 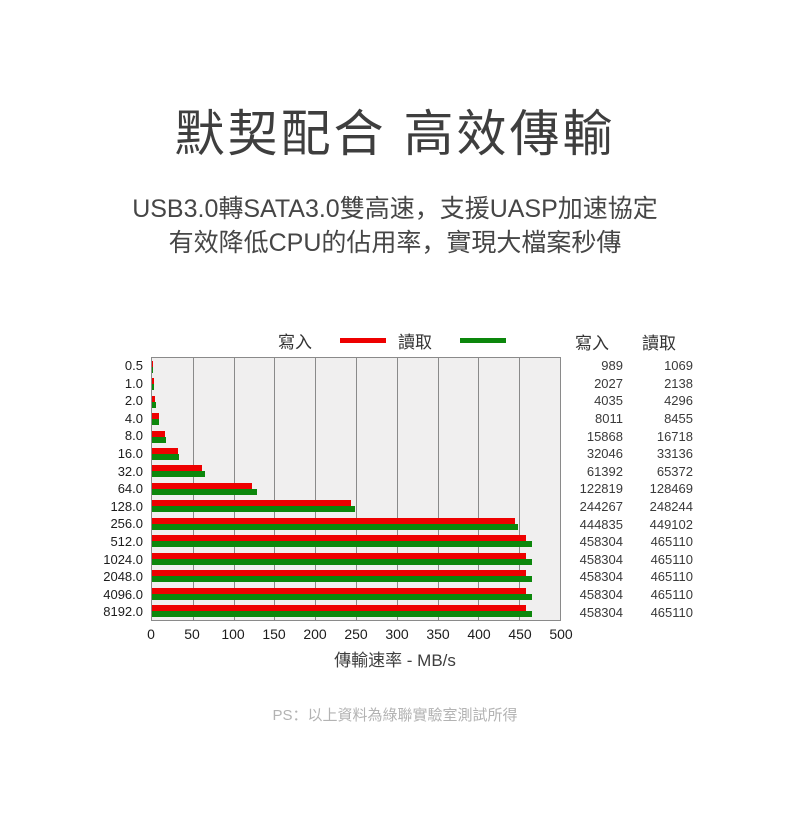 I want to click on x-axis-tick-label: 400, so click(x=479, y=634).